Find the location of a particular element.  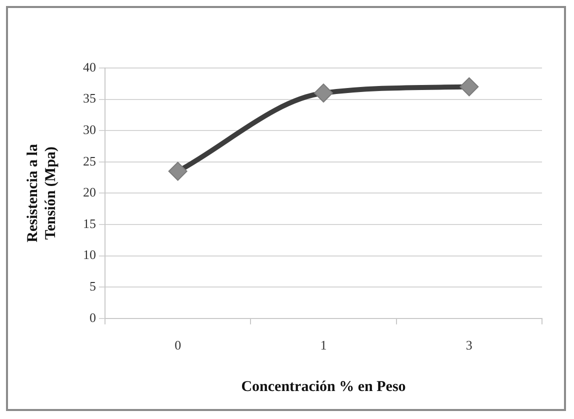

y-tick-label: 20 is located at coordinates (89, 192).